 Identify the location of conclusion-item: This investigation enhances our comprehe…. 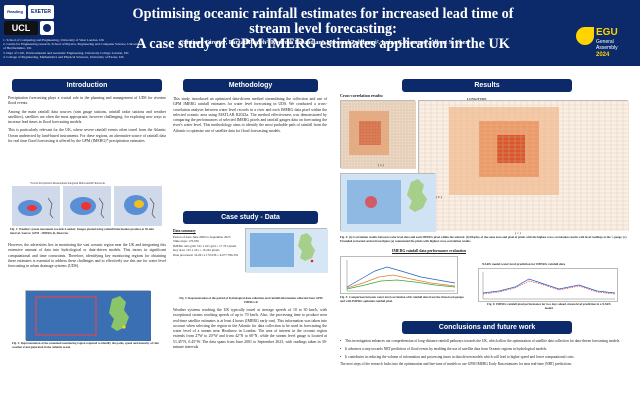
(486, 341).